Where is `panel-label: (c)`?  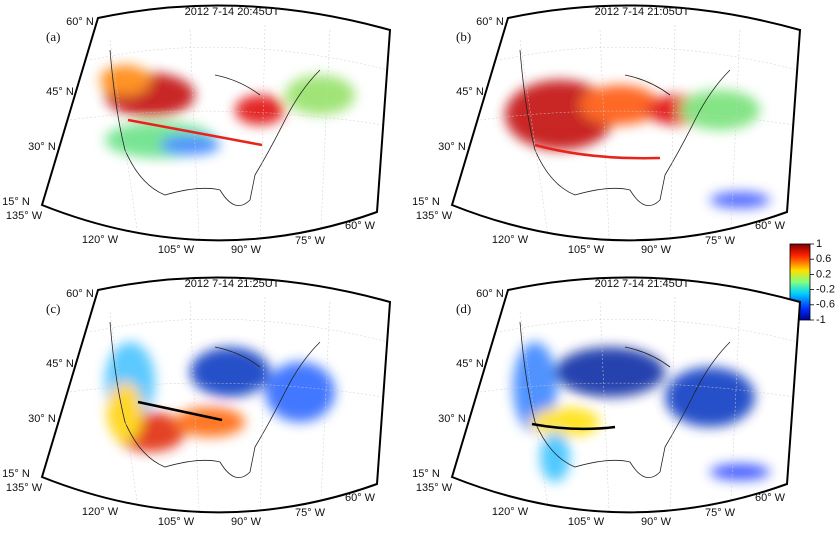
panel-label: (c) is located at coordinates (53, 308).